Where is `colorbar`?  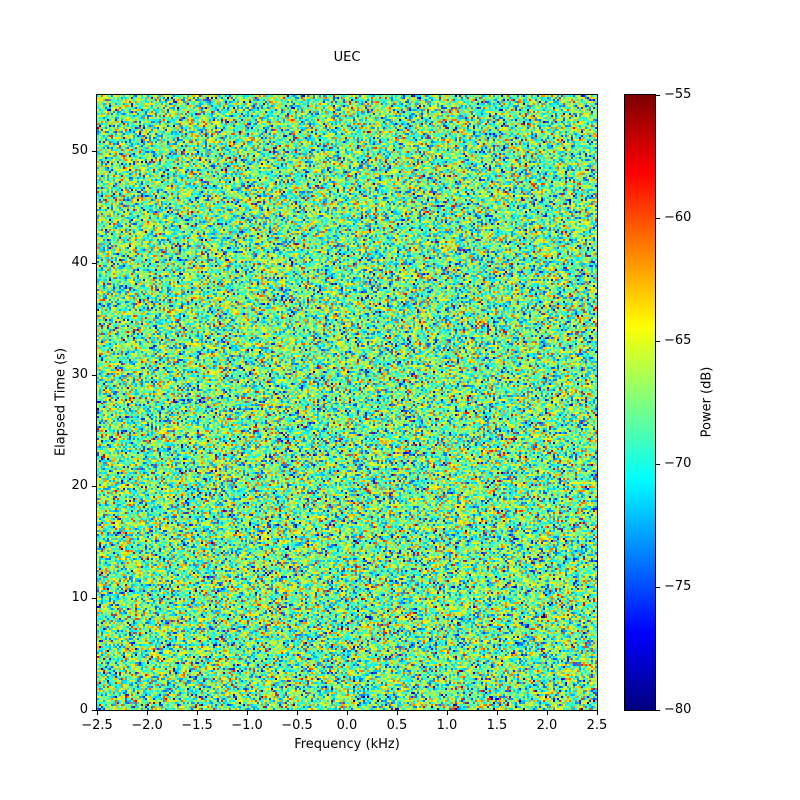
colorbar is located at coordinates (640, 402).